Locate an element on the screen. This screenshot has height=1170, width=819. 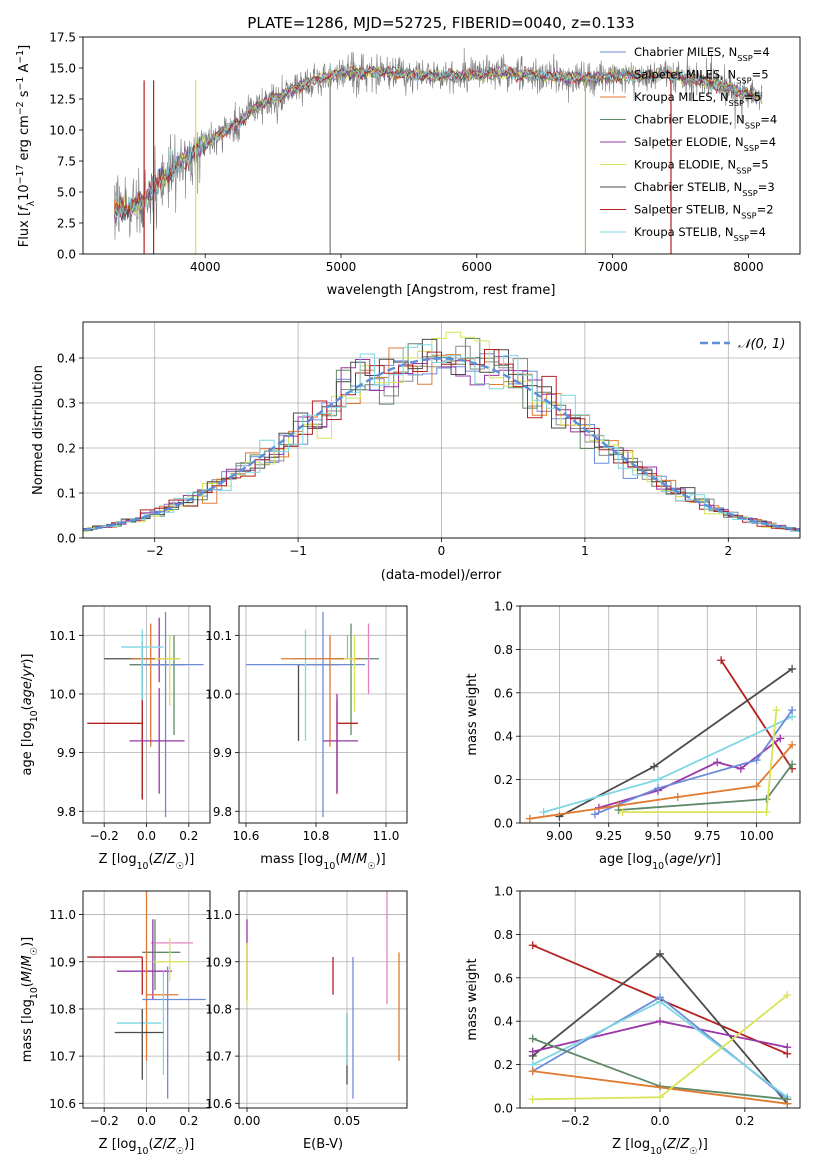
y-tick-label: 0.8 is located at coordinates (503, 650).